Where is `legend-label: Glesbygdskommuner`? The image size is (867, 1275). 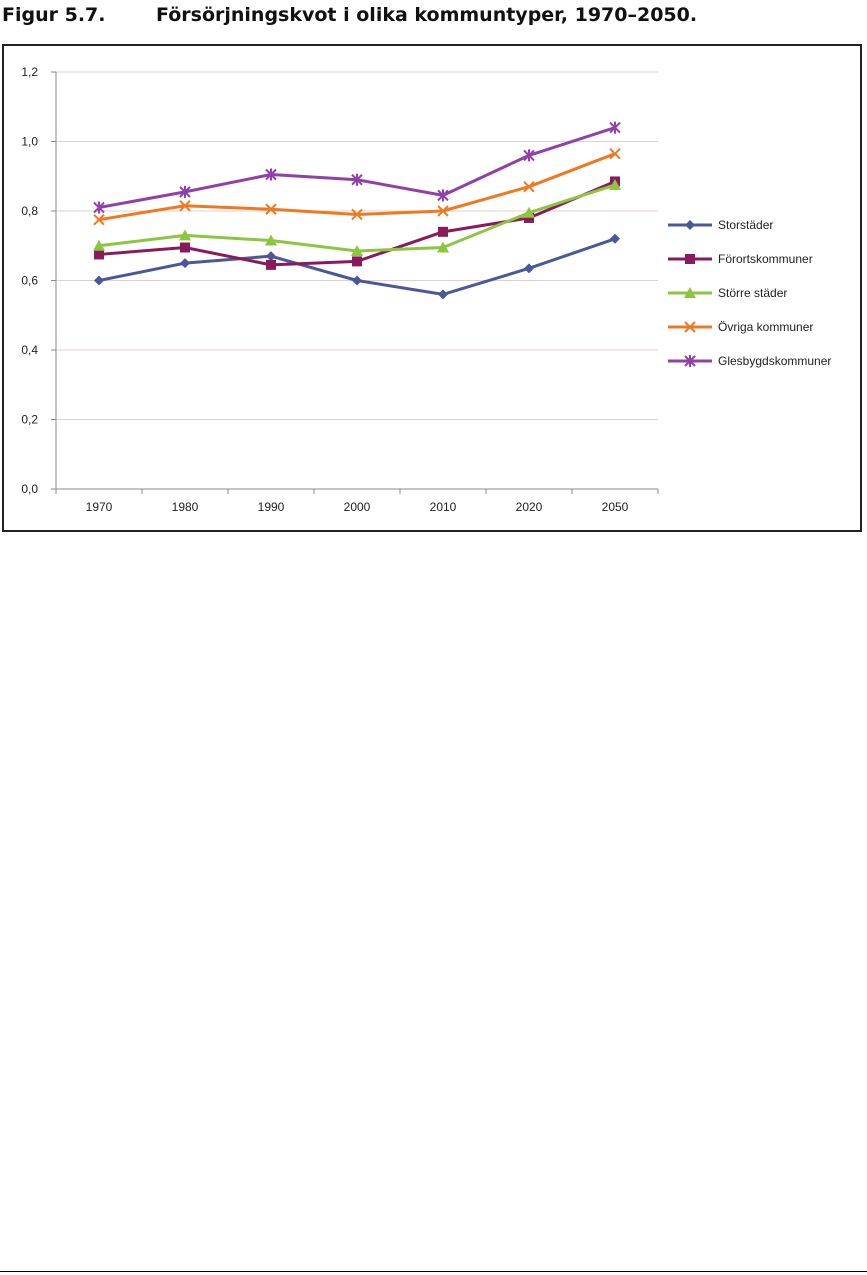
legend-label: Glesbygdskommuner is located at coordinates (774, 361).